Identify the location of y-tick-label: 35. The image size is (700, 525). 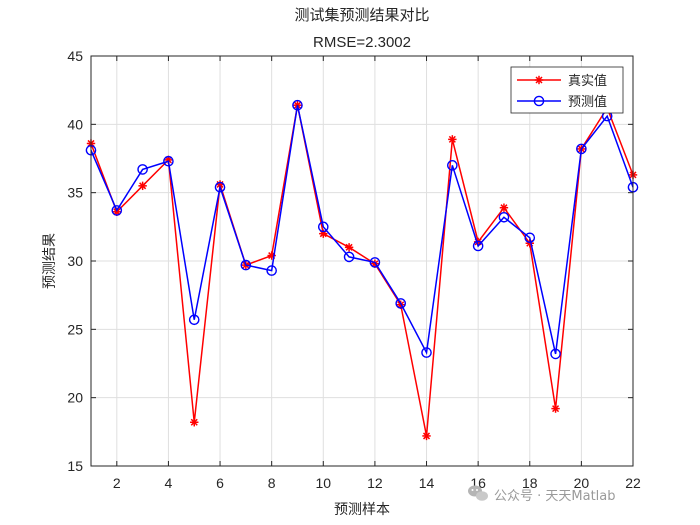
(75, 193).